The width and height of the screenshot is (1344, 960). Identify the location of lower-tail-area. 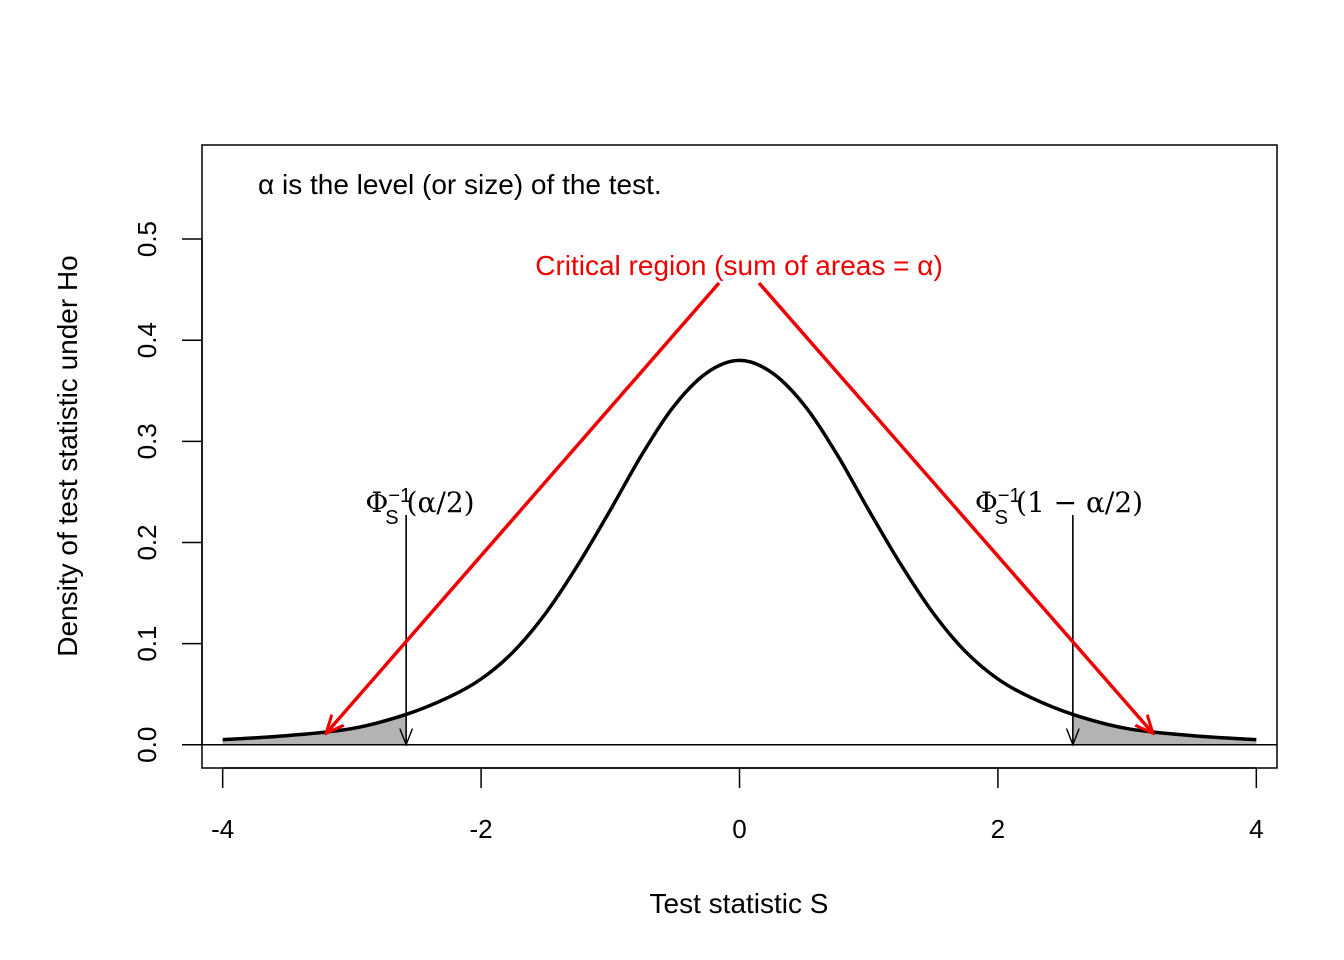
(314, 729).